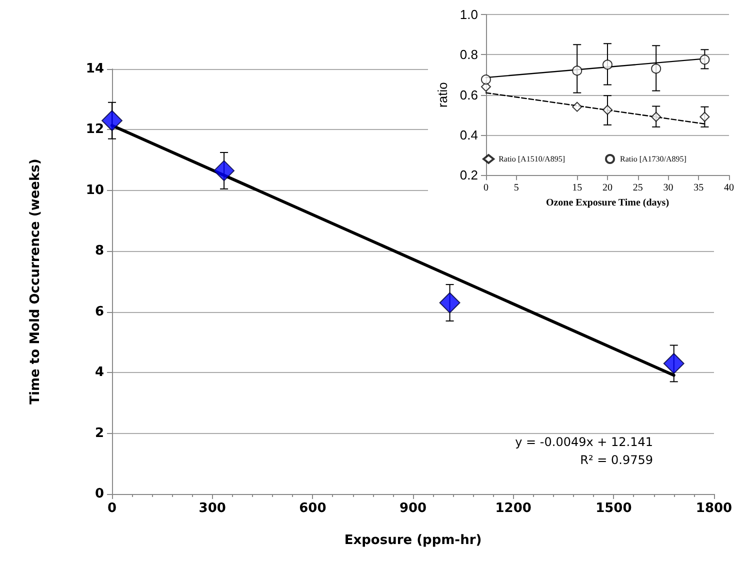 The image size is (741, 588). I want to click on legend-label: Ratio [A1510/A895], so click(532, 159).